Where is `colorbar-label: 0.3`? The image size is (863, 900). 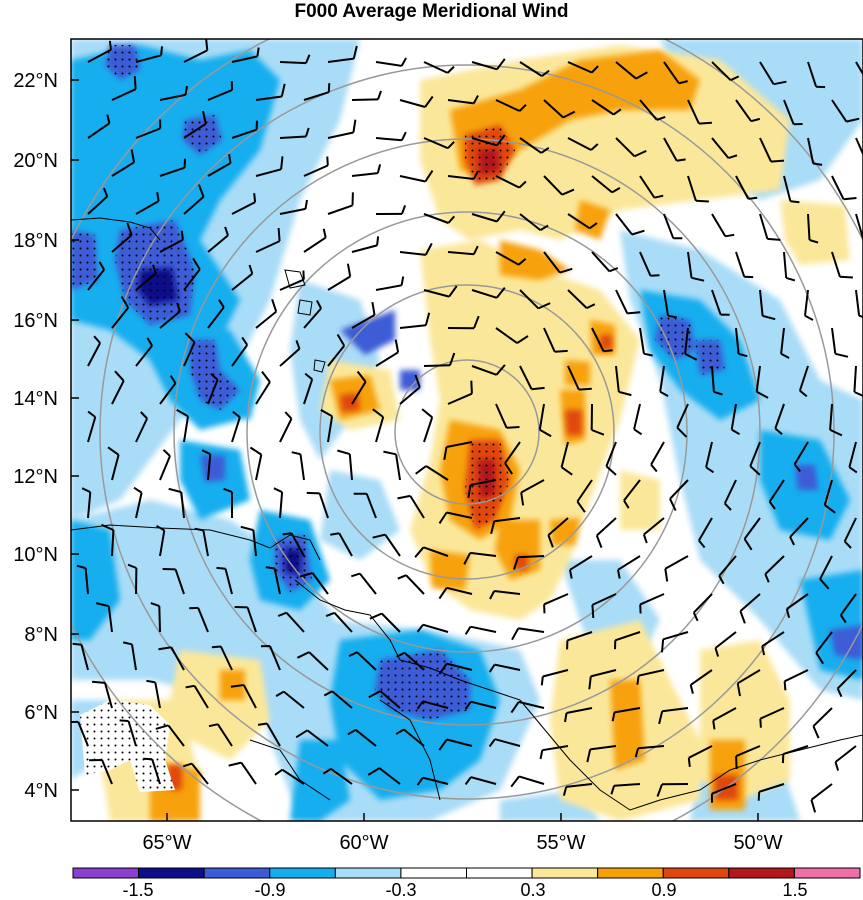 colorbar-label: 0.3 is located at coordinates (533, 890).